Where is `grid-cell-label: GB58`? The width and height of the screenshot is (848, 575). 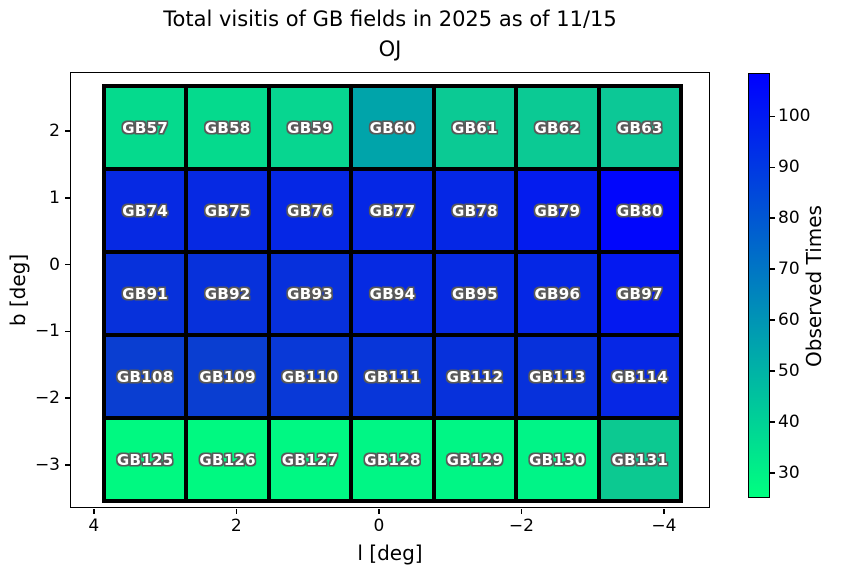
grid-cell-label: GB58 is located at coordinates (227, 127).